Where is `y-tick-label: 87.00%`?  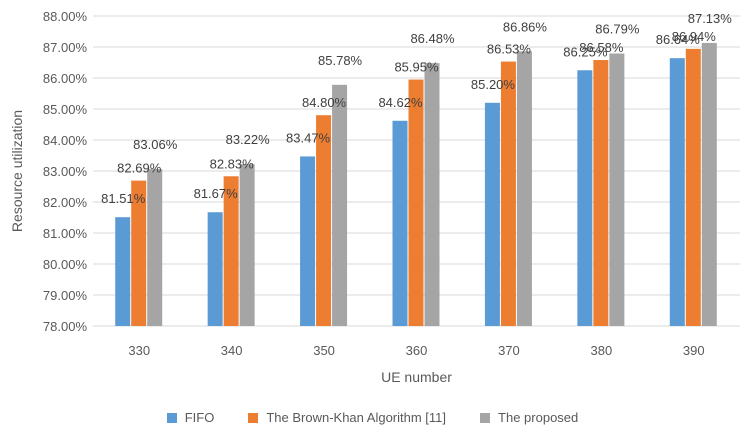 y-tick-label: 87.00% is located at coordinates (65, 47).